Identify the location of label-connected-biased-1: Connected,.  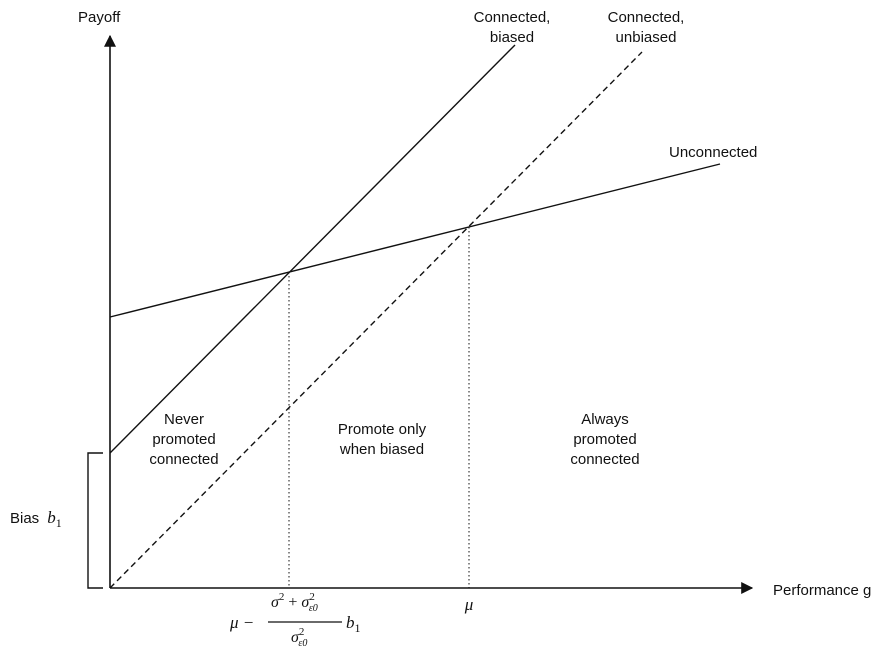
(512, 17).